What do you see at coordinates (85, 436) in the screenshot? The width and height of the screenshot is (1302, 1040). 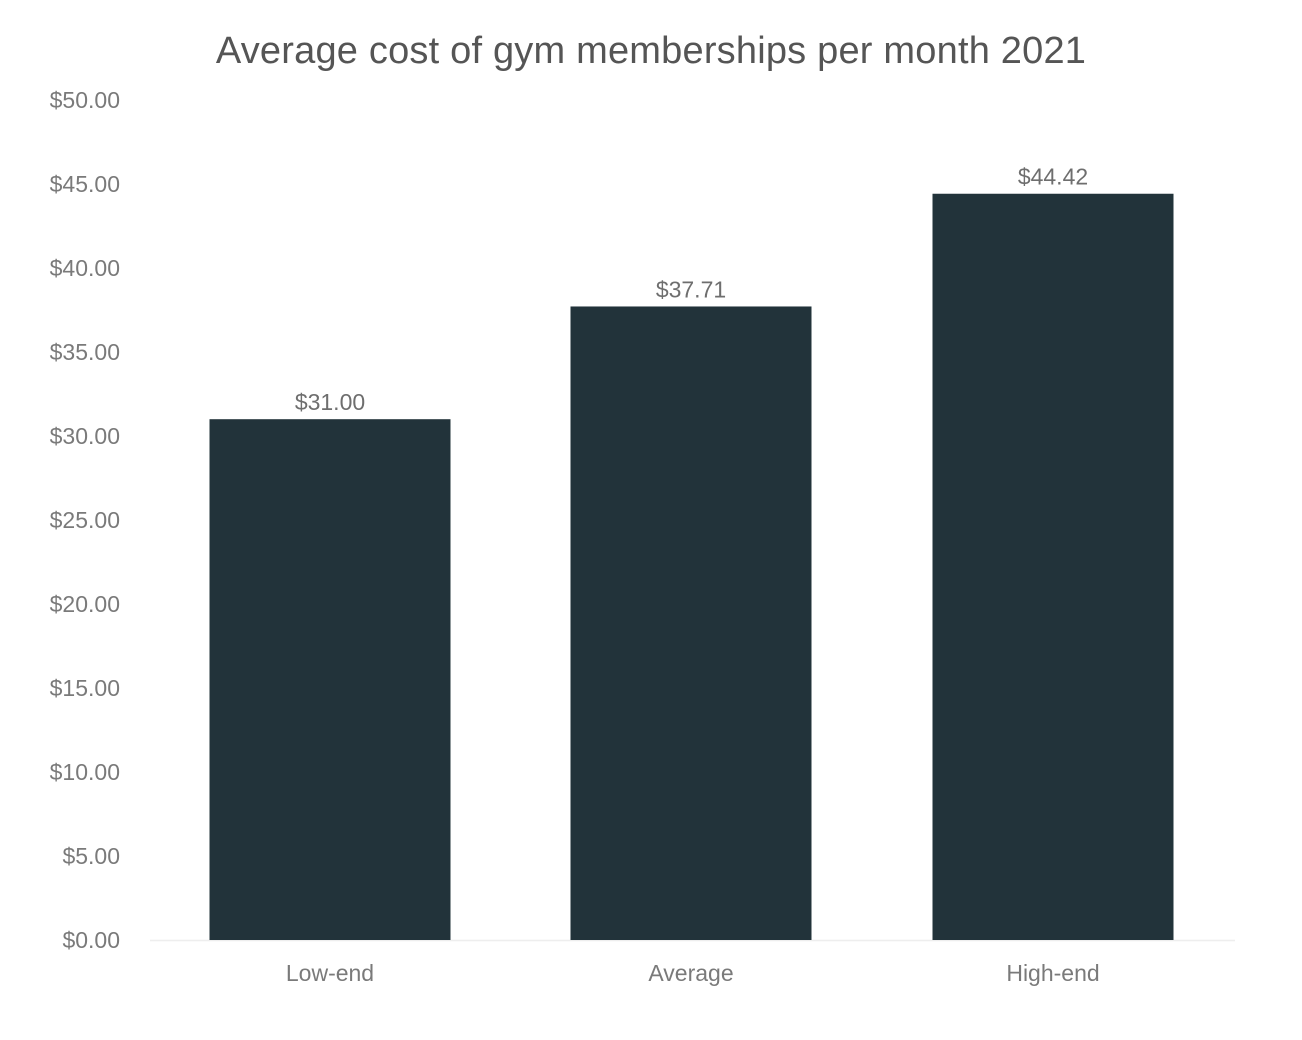 I see `y-tick-label: $30.00` at bounding box center [85, 436].